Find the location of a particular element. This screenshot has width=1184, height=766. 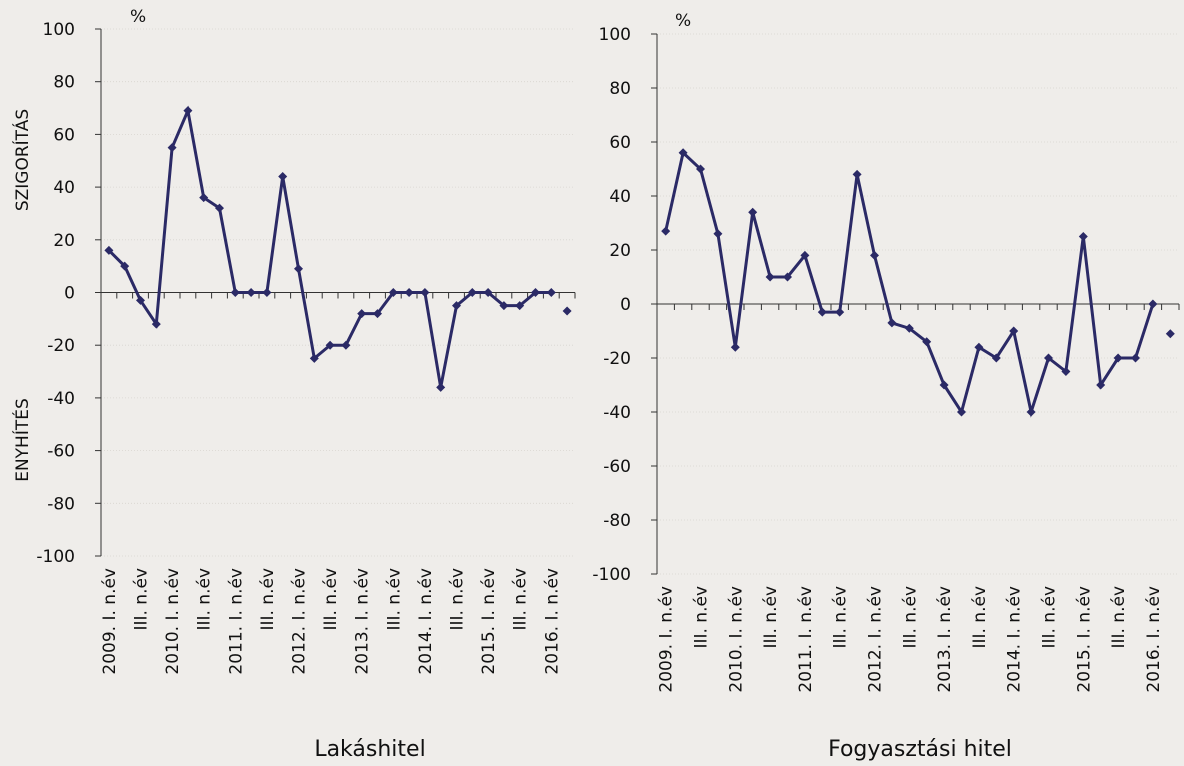

chart-title: Fogyasztási hitel is located at coordinates (920, 749).